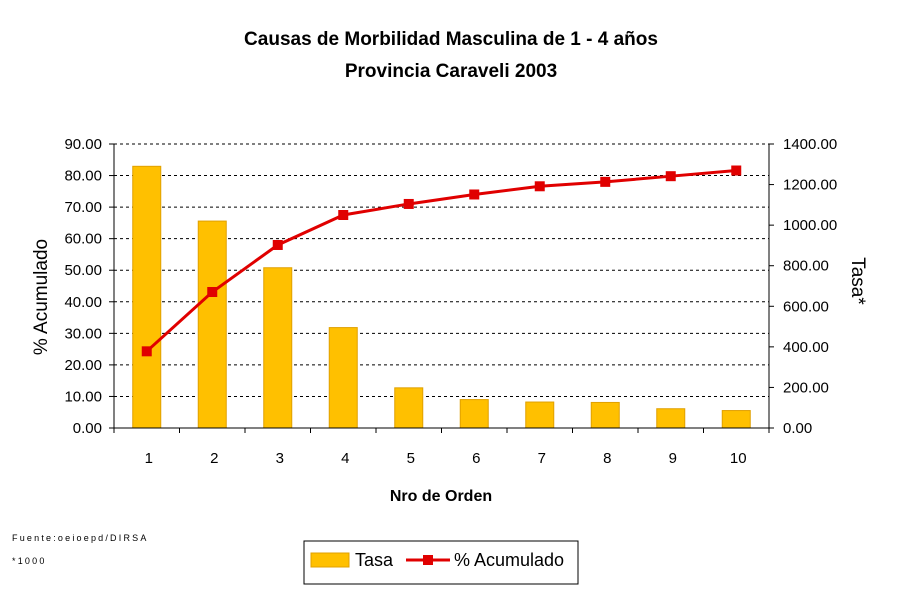 The height and width of the screenshot is (600, 900). I want to click on legend: Tasa % Acumulado, so click(441, 562).